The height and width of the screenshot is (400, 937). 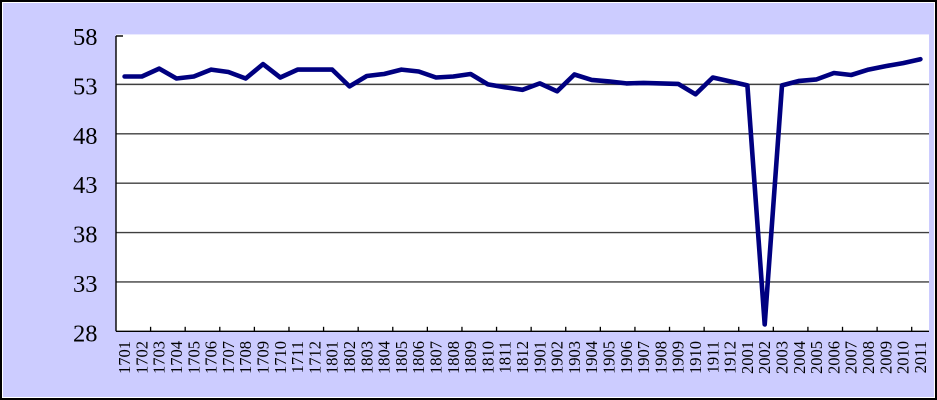 What do you see at coordinates (263, 357) in the screenshot?
I see `svg-text: 1709` at bounding box center [263, 357].